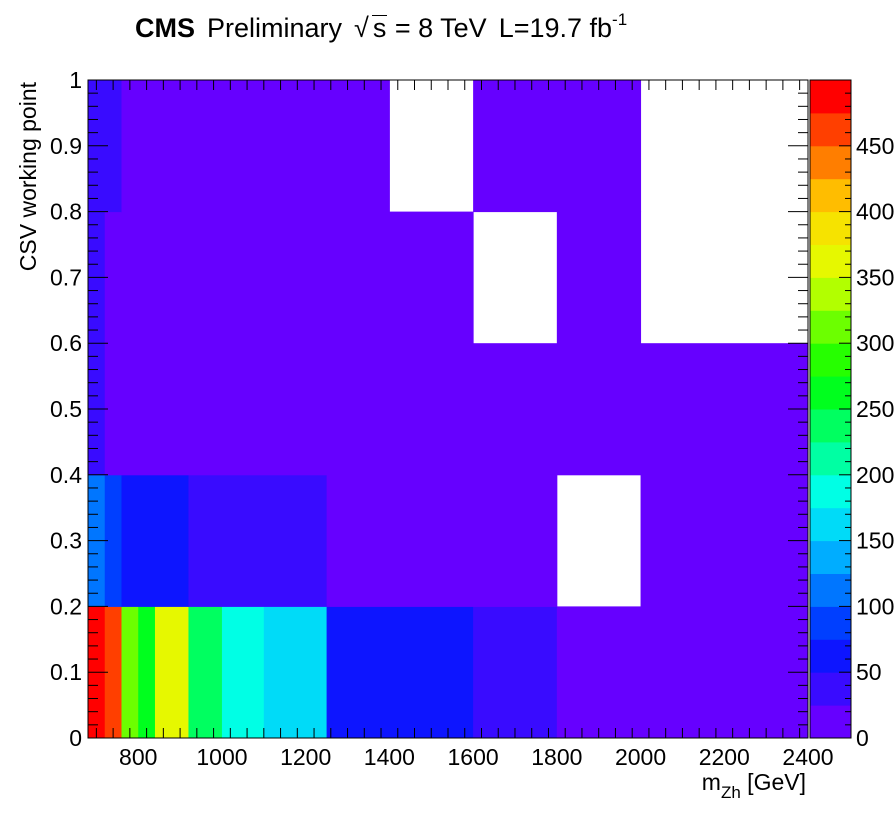 This screenshot has height=820, width=896. Describe the element at coordinates (473, 757) in the screenshot. I see `x-tick-label: 1600` at that location.